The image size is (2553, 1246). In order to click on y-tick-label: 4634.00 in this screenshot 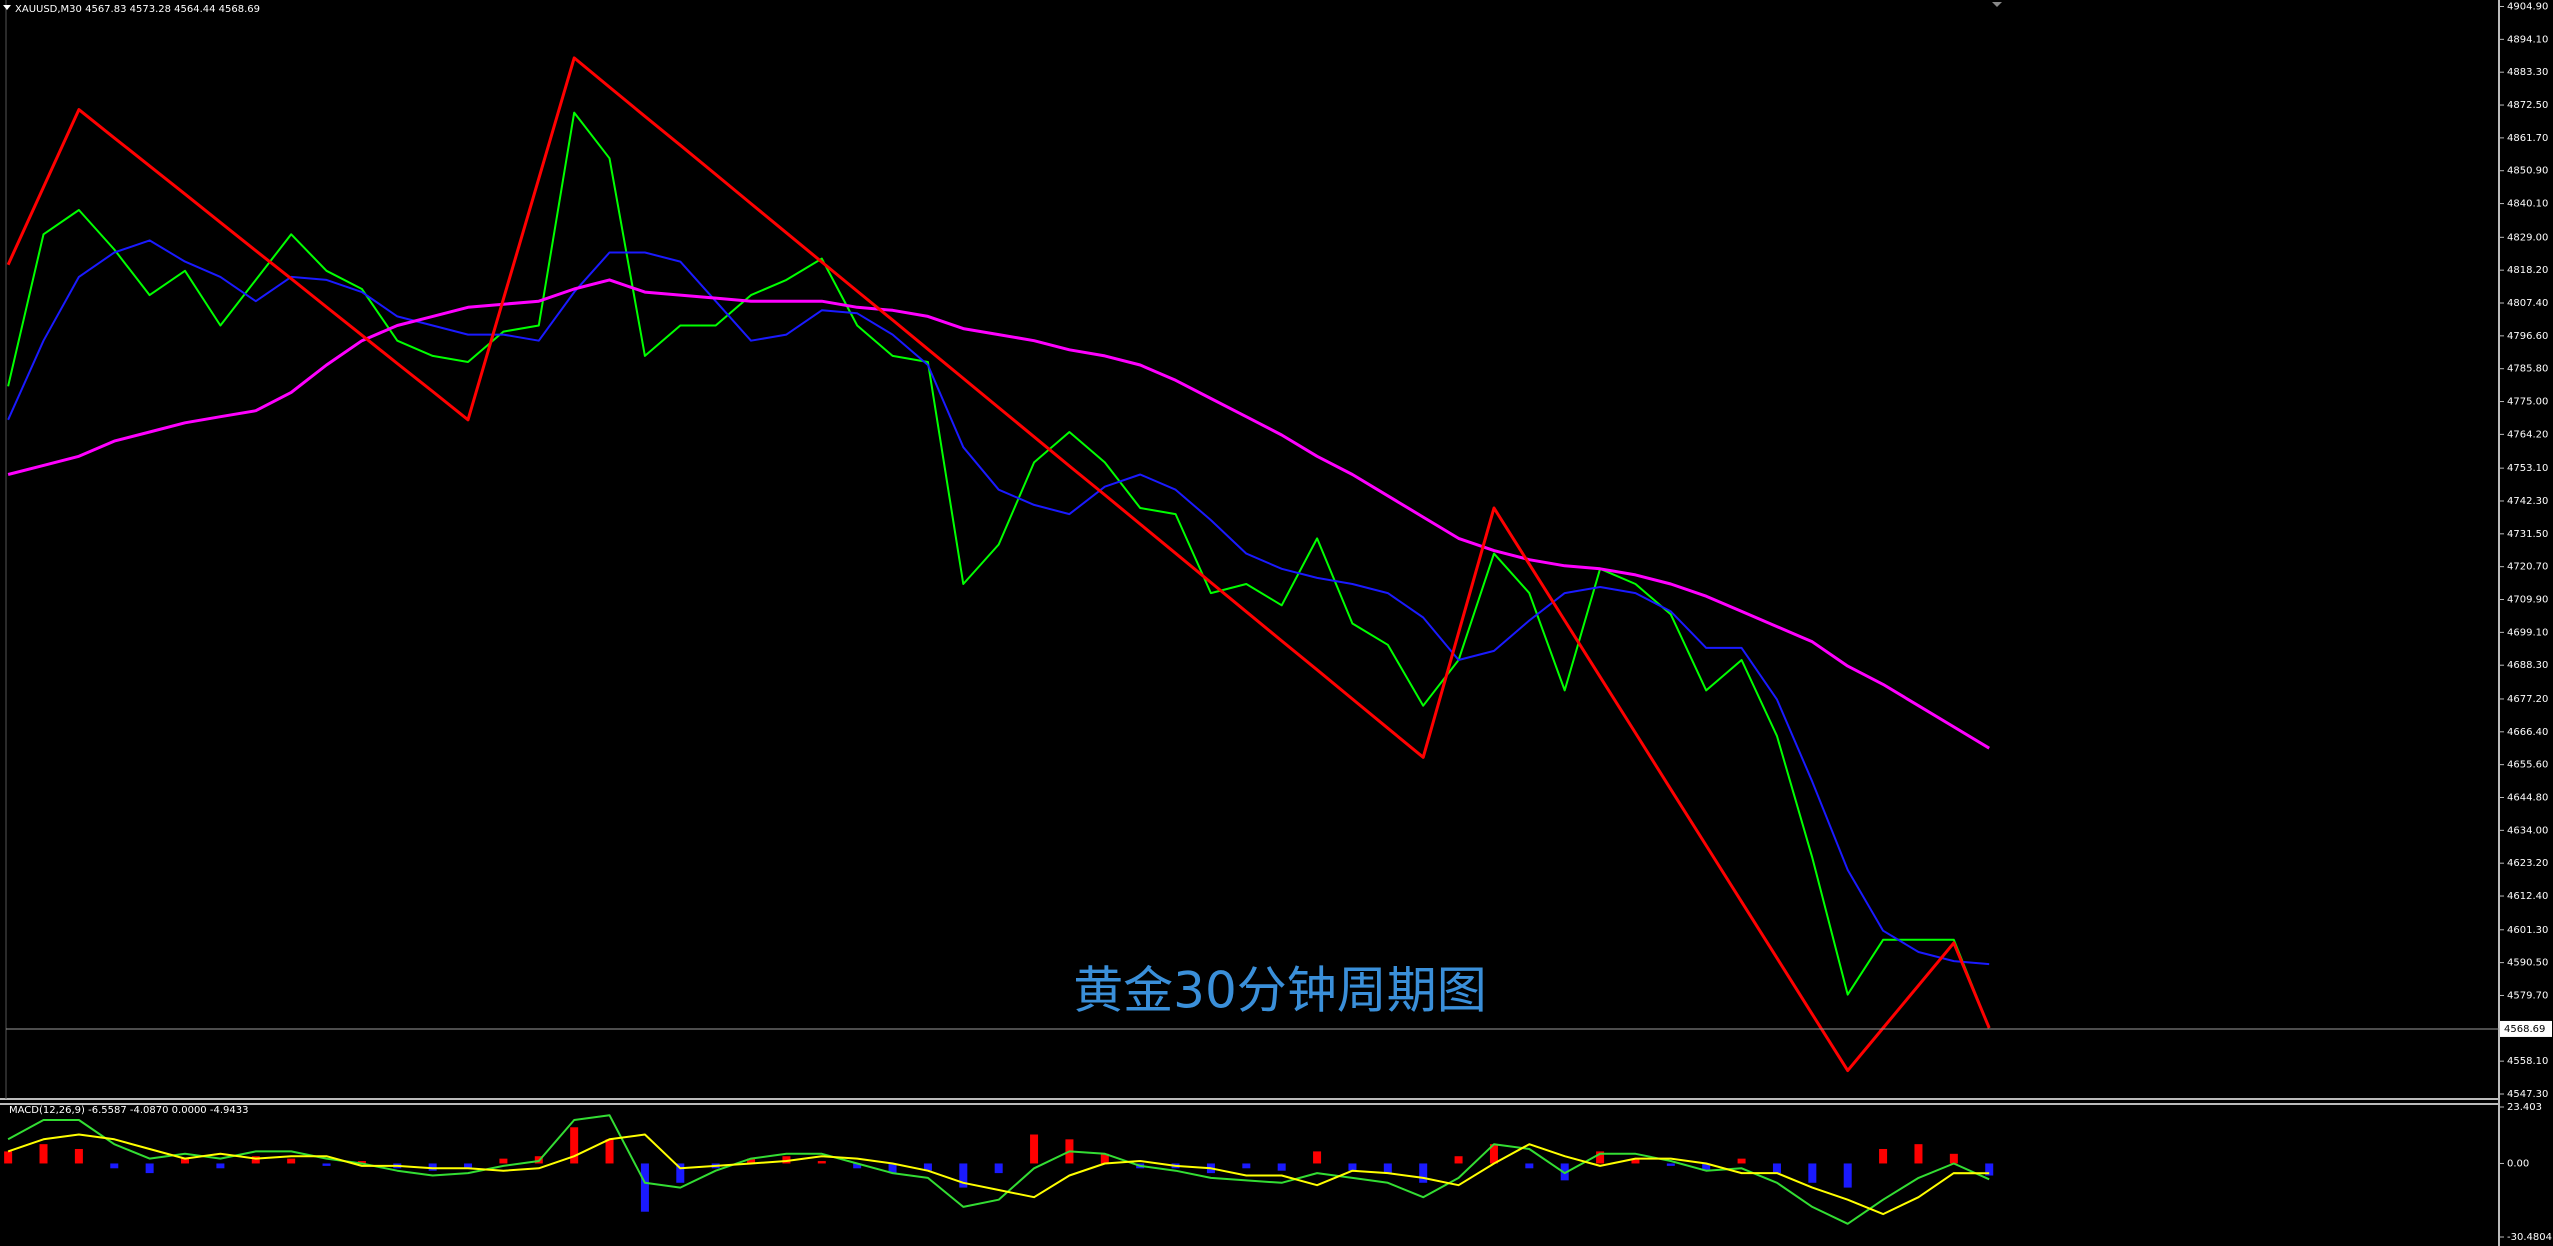, I will do `click(2527, 830)`.